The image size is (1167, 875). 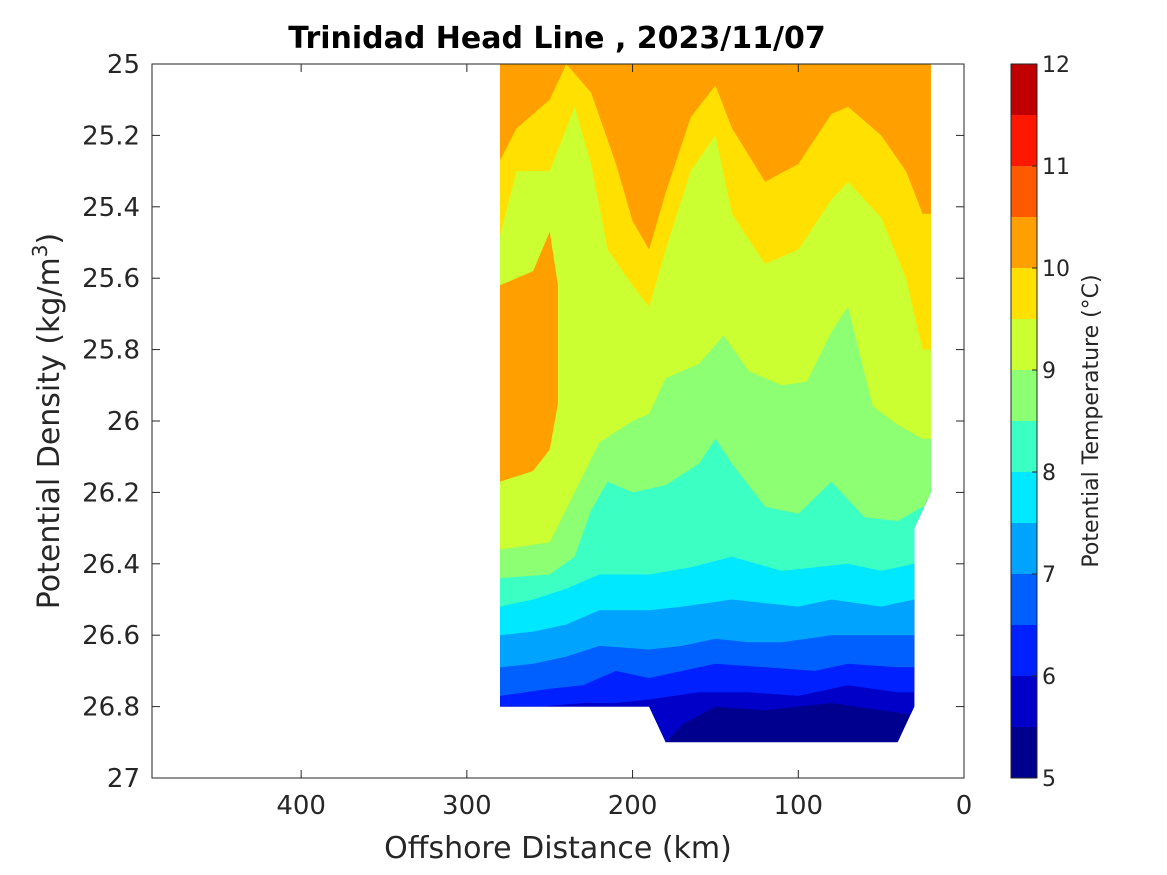 What do you see at coordinates (111, 565) in the screenshot?
I see `y-tick-label: 26.4` at bounding box center [111, 565].